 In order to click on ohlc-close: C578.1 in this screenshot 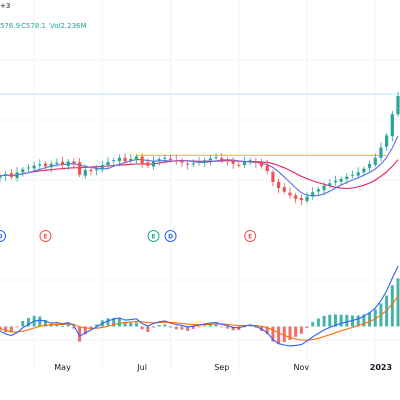, I will do `click(33, 26)`.